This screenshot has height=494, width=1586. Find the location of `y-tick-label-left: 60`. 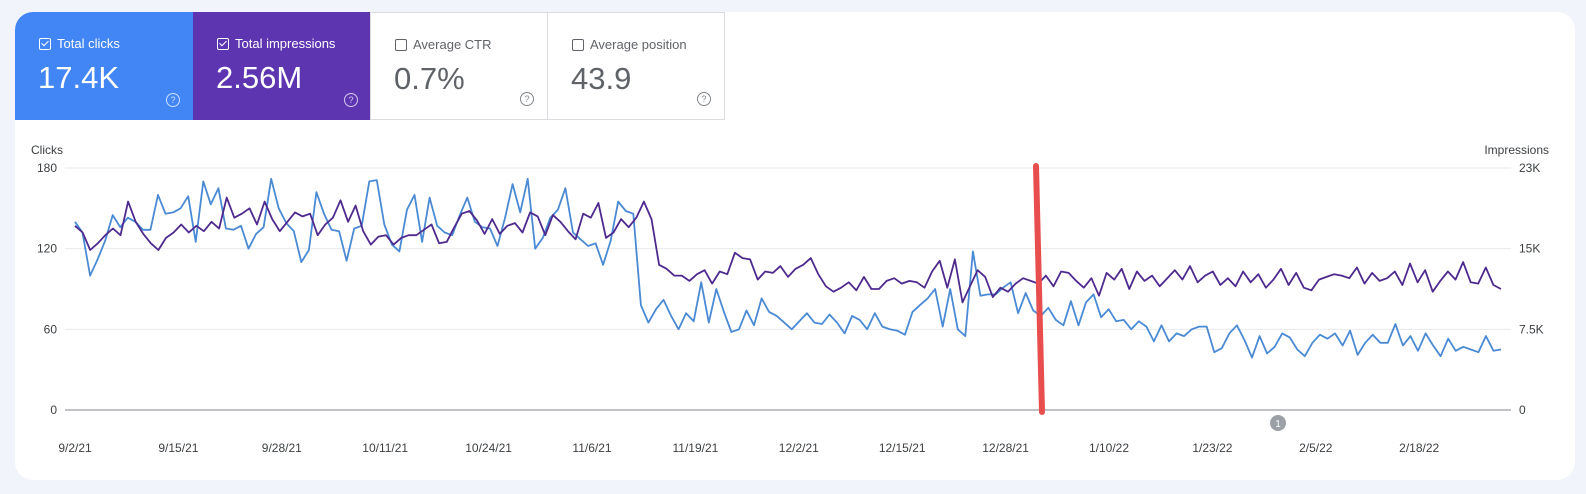

y-tick-label-left: 60 is located at coordinates (51, 329).